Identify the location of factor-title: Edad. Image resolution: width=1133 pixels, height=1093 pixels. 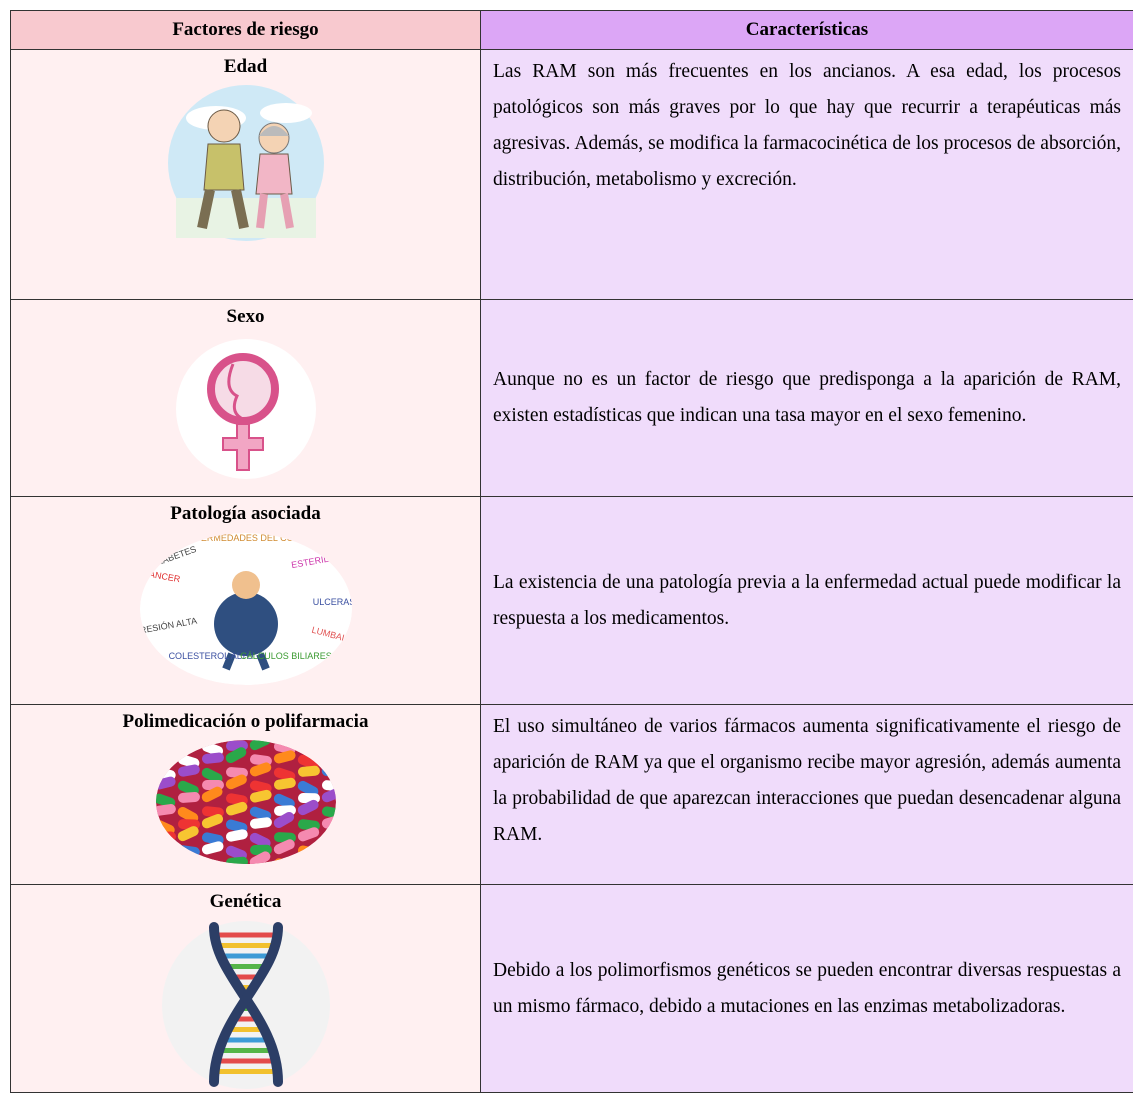
(245, 67).